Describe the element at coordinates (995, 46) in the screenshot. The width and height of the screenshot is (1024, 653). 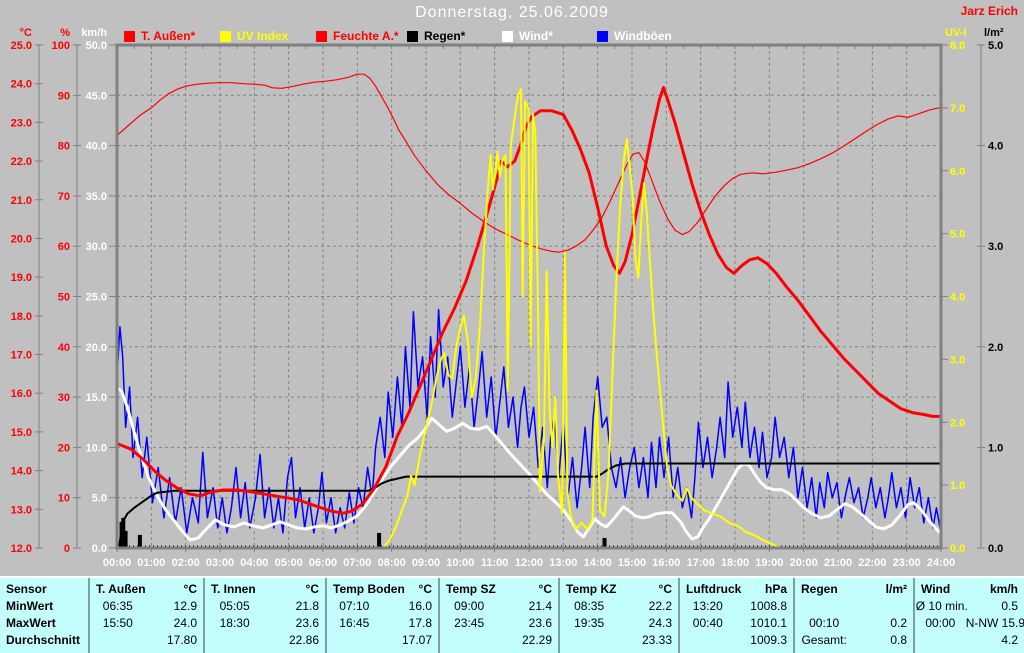
I see `axis-tick-label: 5.0` at that location.